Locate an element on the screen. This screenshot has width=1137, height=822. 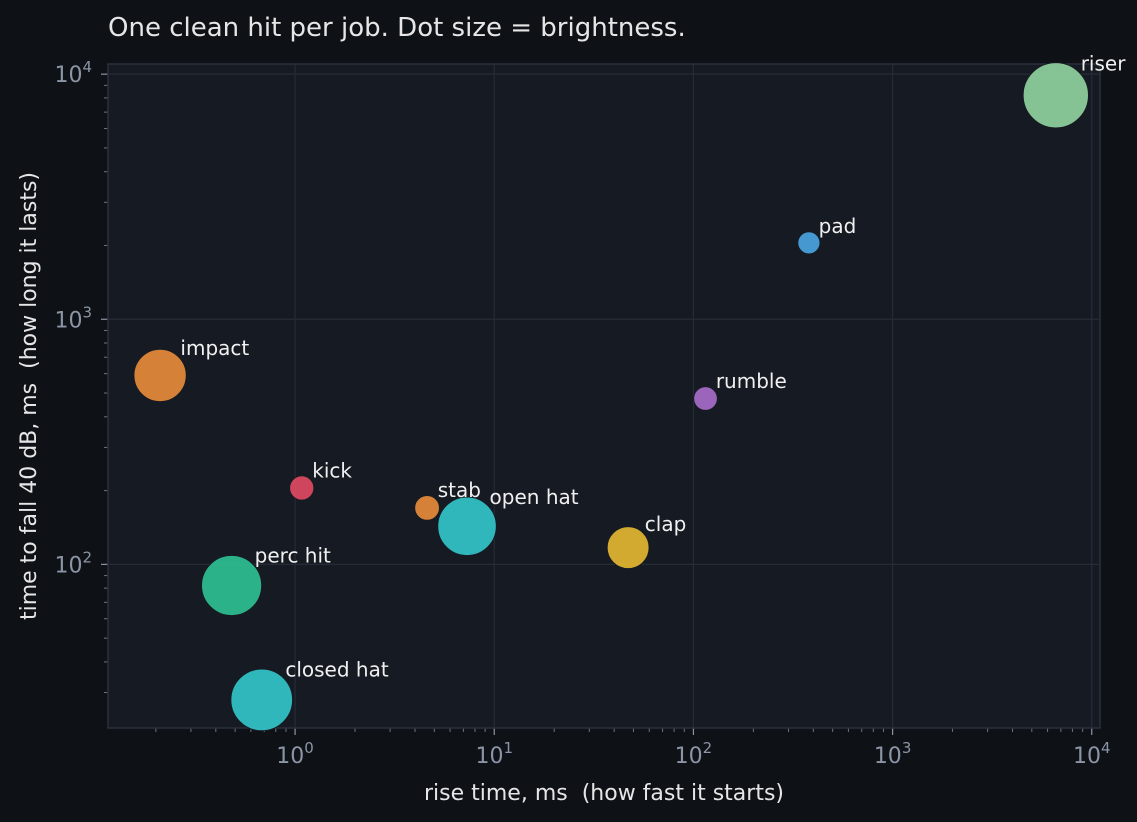
point-pad is located at coordinates (809, 243).